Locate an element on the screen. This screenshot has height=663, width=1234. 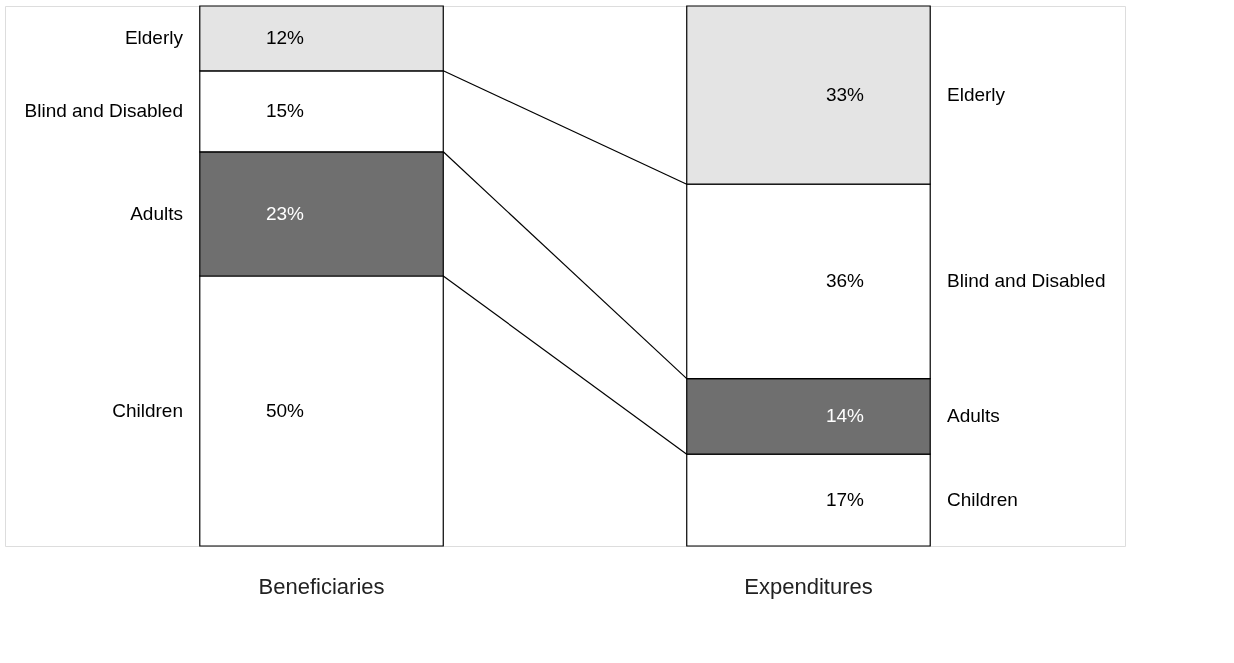
text: Adults is located at coordinates (156, 213).